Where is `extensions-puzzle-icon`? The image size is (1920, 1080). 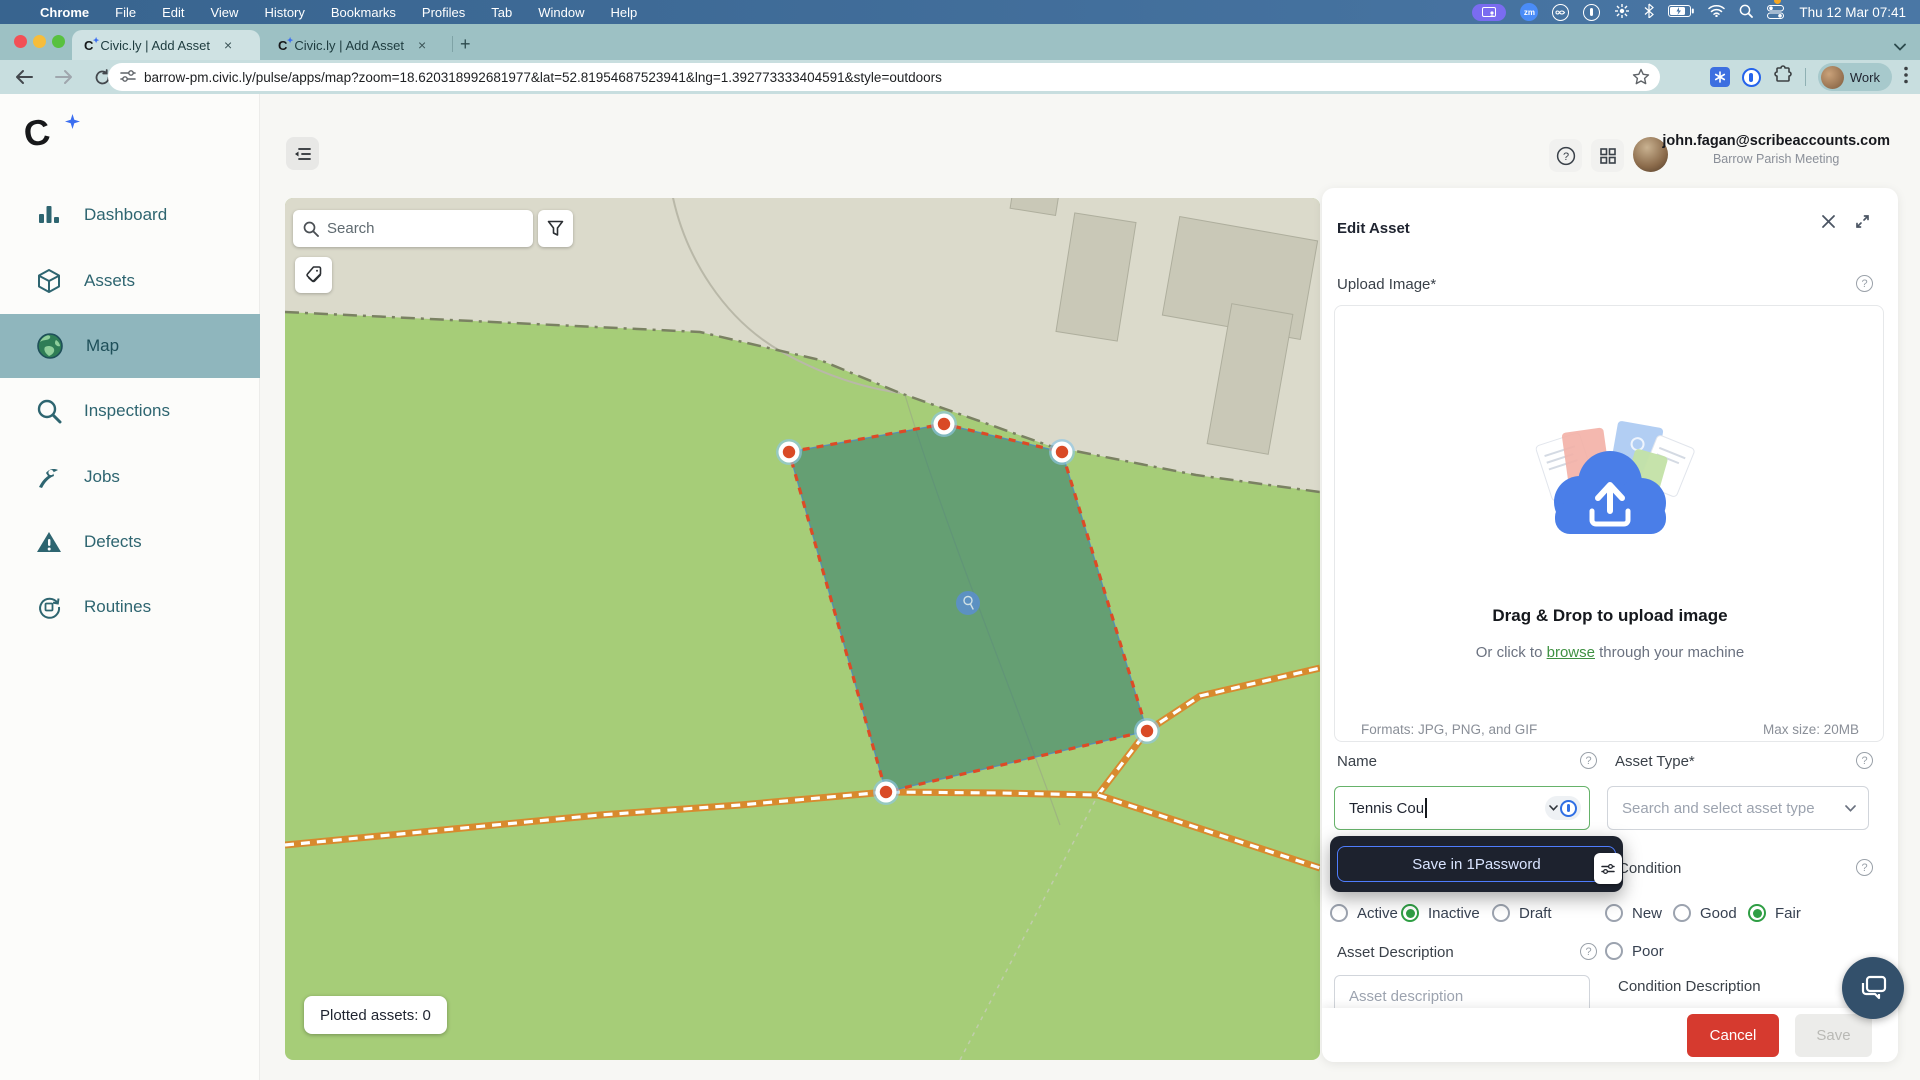
extensions-puzzle-icon is located at coordinates (1783, 77).